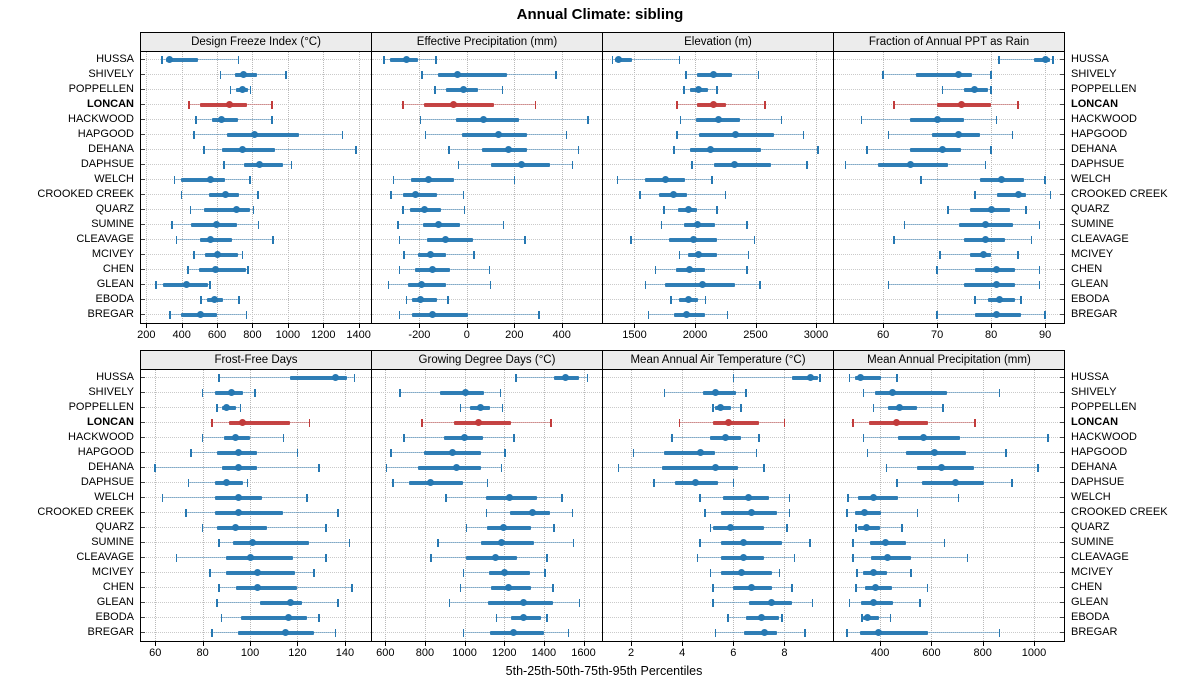 Image resolution: width=1200 pixels, height=700 pixels. I want to click on station-label: CROOKED CREEK, so click(1119, 194).